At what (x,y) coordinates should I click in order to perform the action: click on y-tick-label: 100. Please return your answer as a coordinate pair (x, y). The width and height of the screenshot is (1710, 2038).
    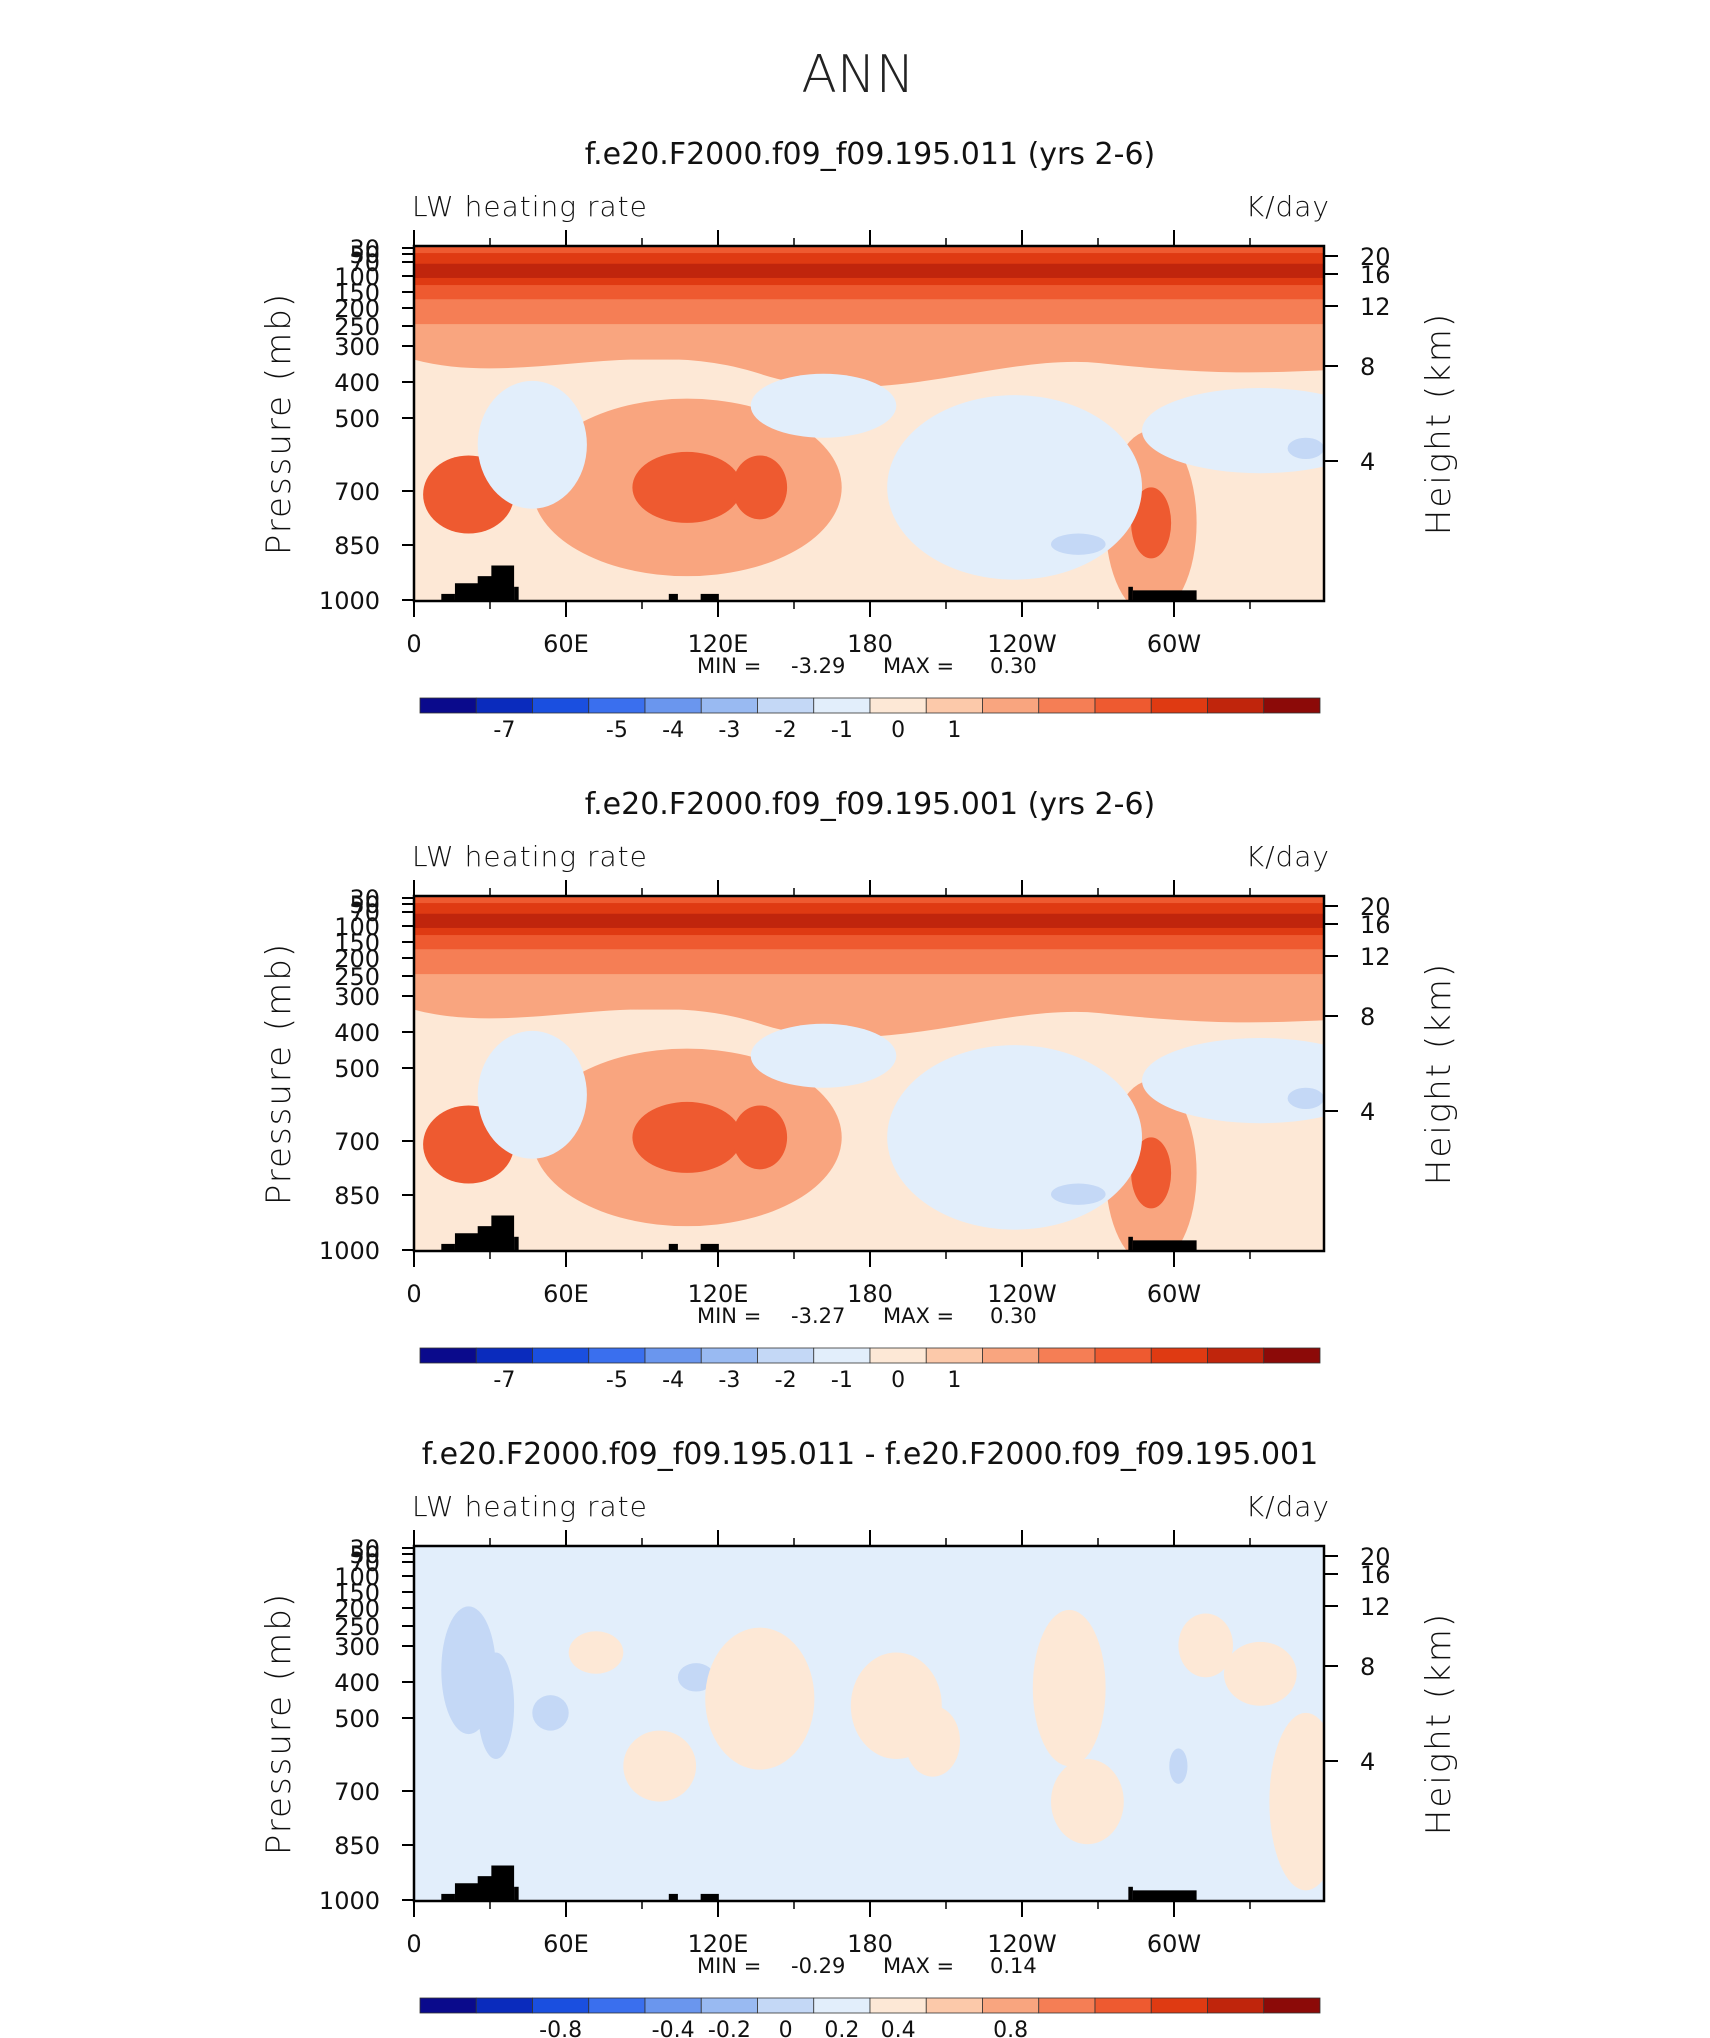
    Looking at the image, I should click on (357, 1577).